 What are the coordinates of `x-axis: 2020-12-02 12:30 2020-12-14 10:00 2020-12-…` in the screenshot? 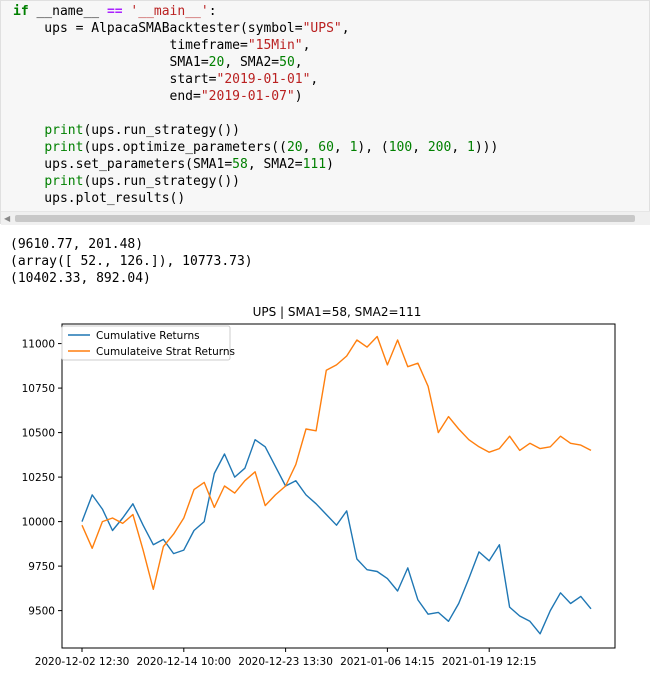 It's located at (286, 658).